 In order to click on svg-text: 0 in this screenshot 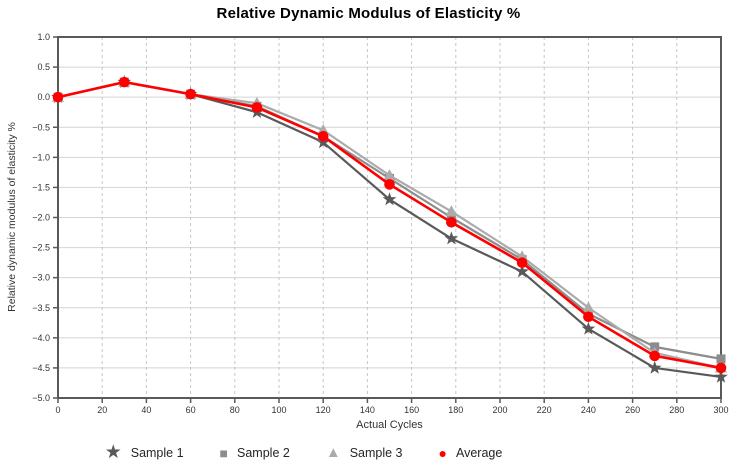, I will do `click(57, 410)`.